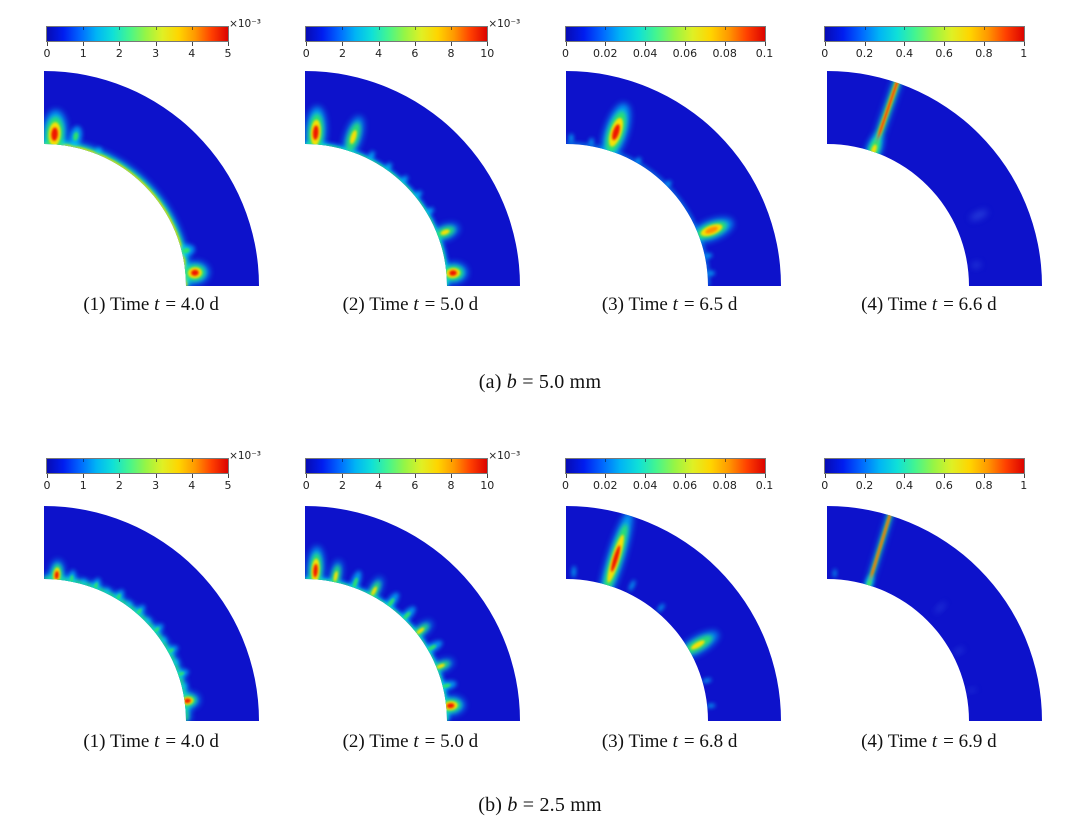 The width and height of the screenshot is (1080, 833). Describe the element at coordinates (685, 53) in the screenshot. I see `colorbar-tick-label: 0.06` at that location.